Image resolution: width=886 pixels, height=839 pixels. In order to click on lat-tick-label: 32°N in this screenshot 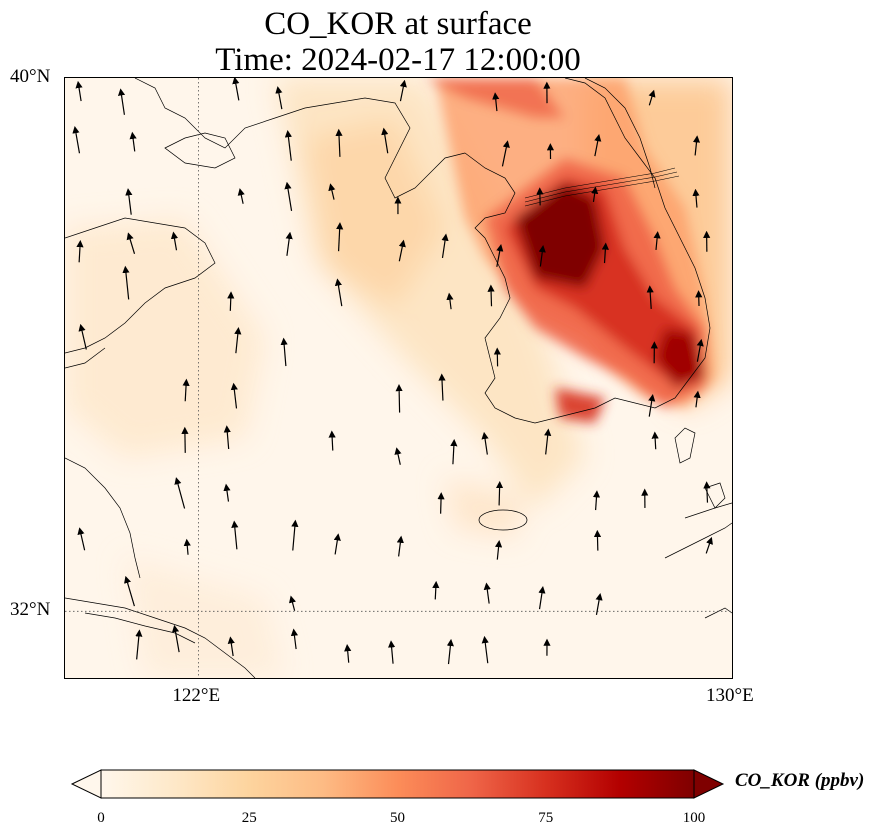, I will do `click(30, 610)`.